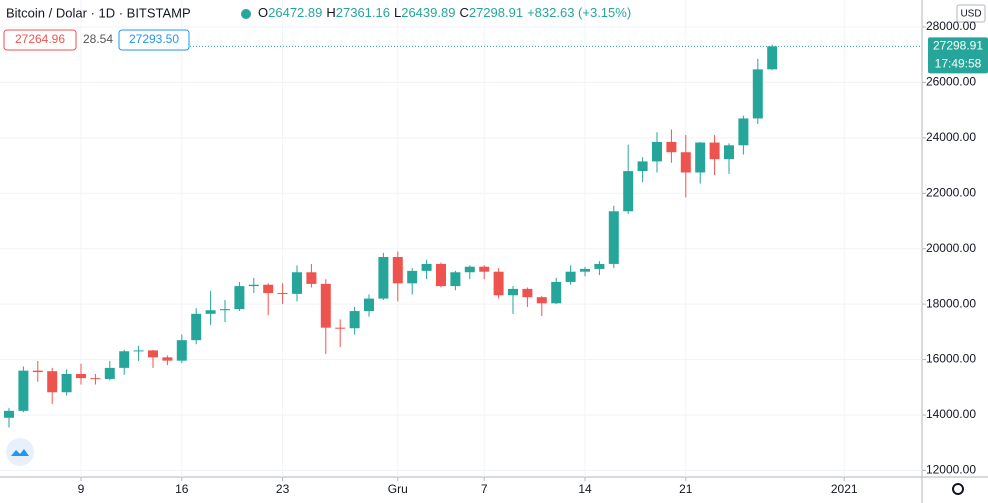 Image resolution: width=988 pixels, height=503 pixels. Describe the element at coordinates (428, 12) in the screenshot. I see `ohlc-value: 26439.89` at that location.